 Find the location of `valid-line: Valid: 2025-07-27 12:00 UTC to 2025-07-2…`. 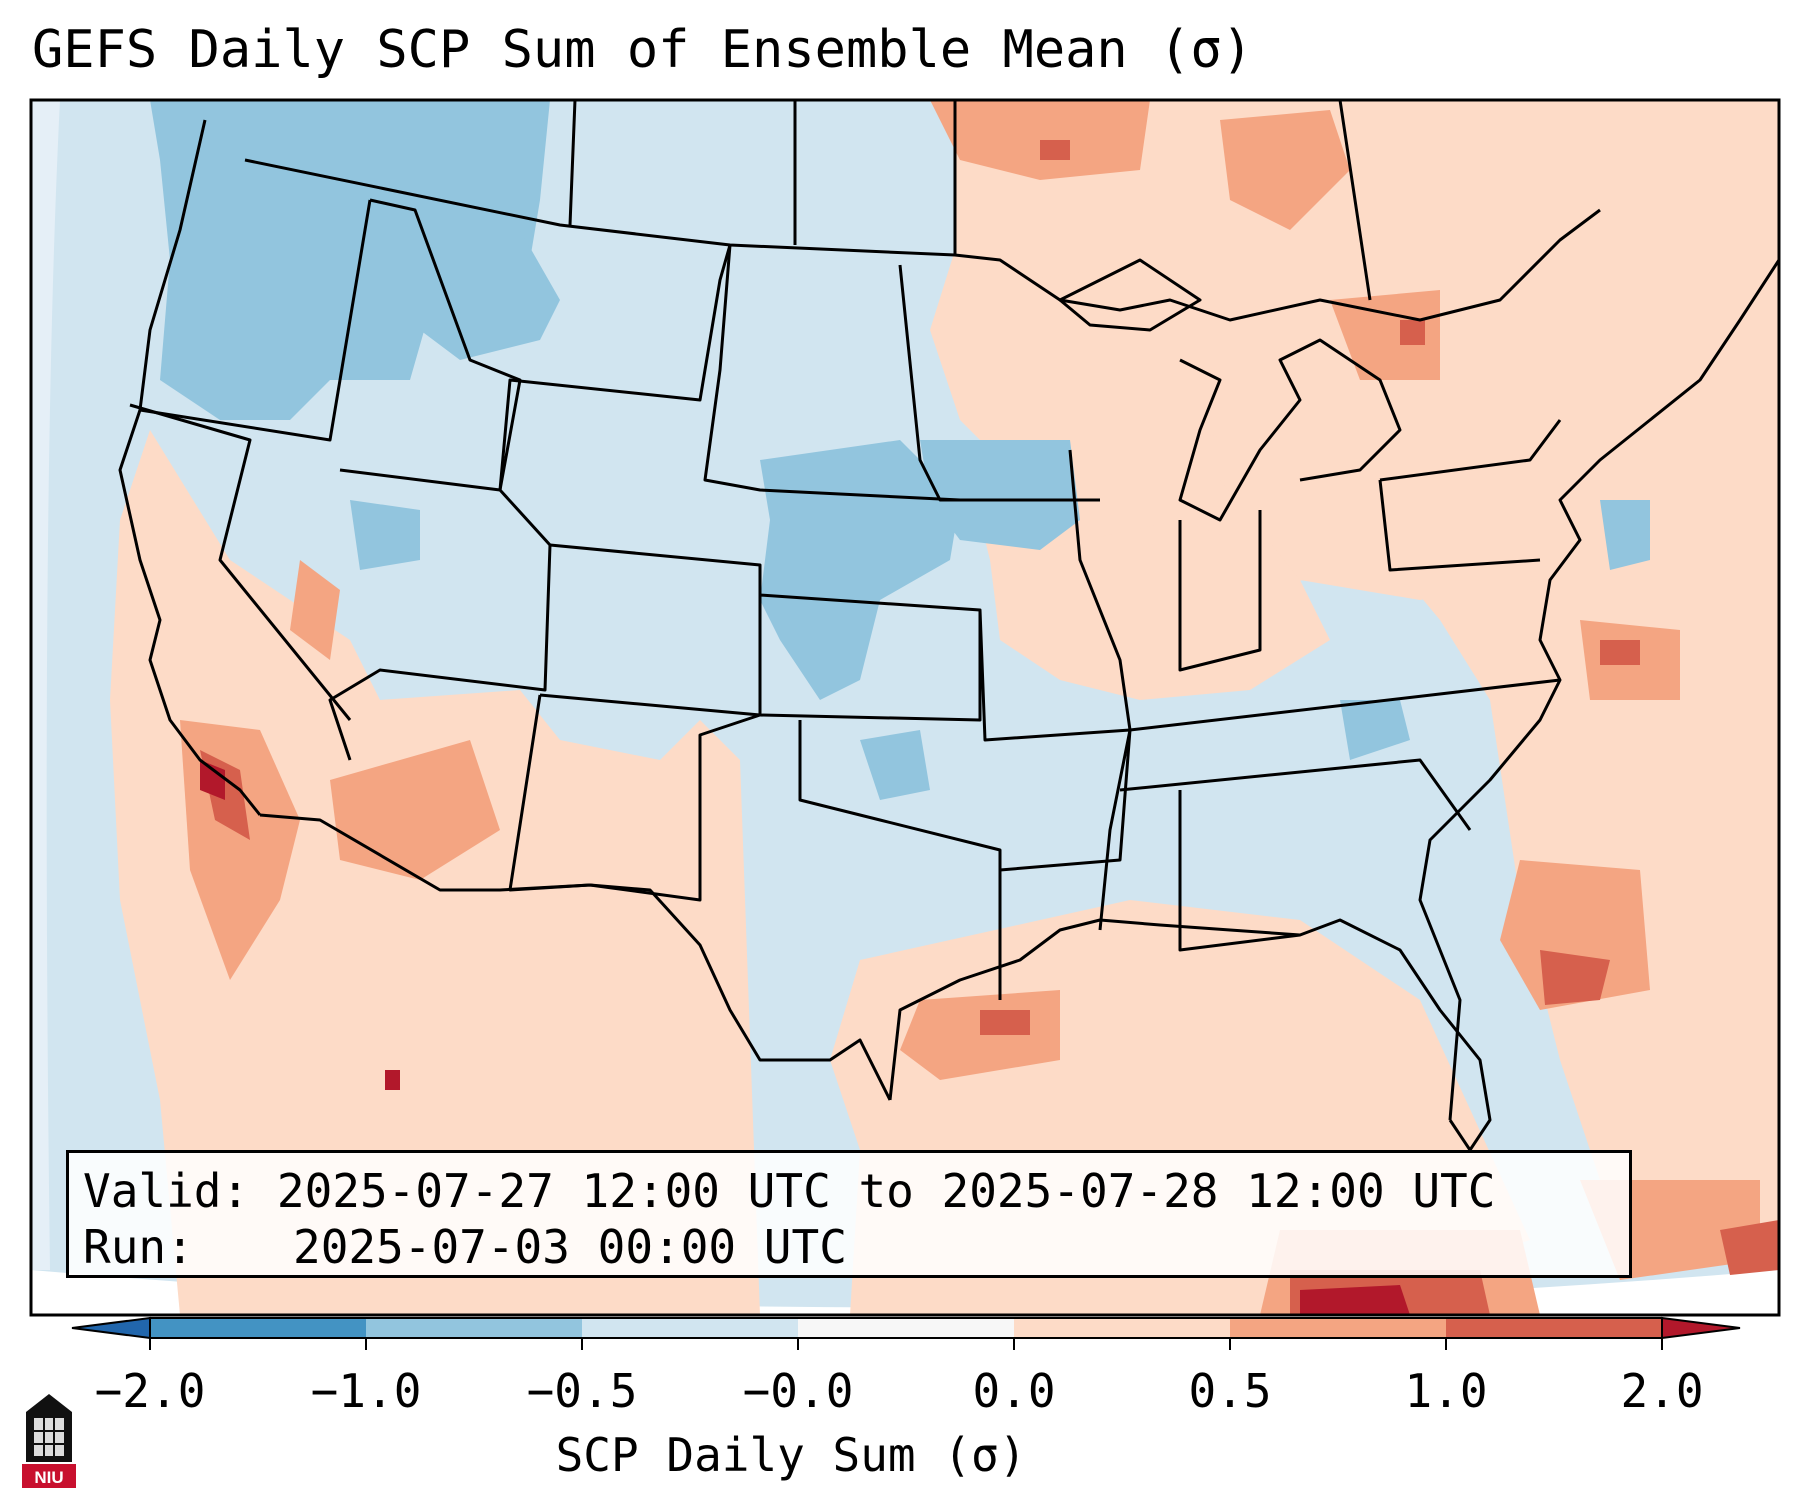

valid-line: Valid: 2025-07-27 12:00 UTC to 2025-07-2… is located at coordinates (849, 1191).